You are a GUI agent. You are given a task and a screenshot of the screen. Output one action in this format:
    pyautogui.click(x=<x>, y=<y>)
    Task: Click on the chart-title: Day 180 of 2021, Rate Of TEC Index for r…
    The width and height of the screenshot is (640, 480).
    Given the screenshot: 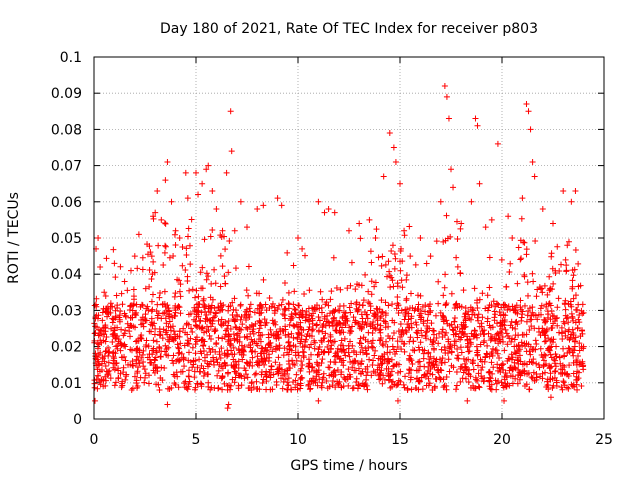 What is the action you would take?
    pyautogui.click(x=349, y=29)
    